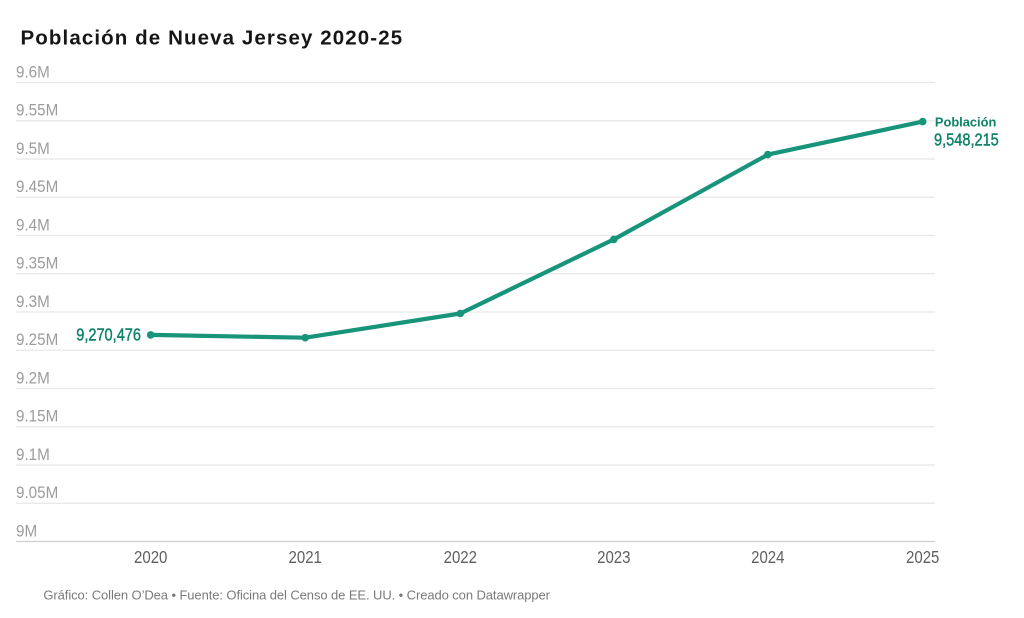 The height and width of the screenshot is (618, 1024). Describe the element at coordinates (37, 186) in the screenshot. I see `svg-text: 9.45M` at that location.